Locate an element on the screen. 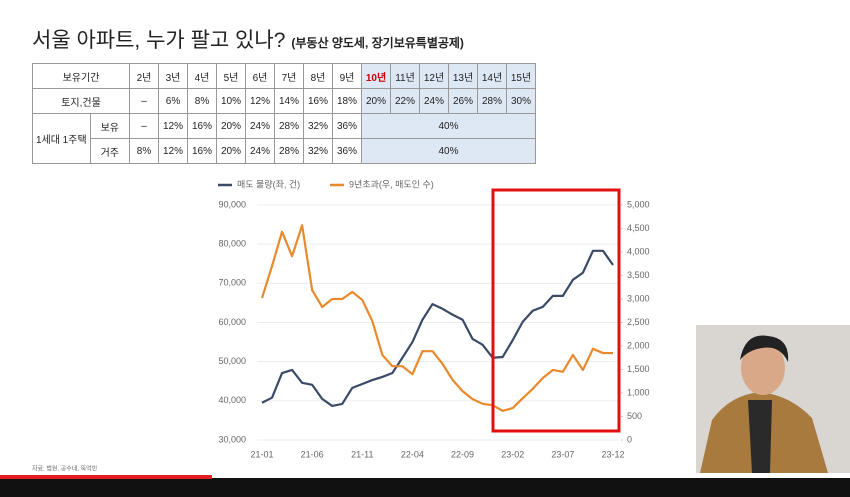 This screenshot has height=497, width=850. y-tick-label: 40,000 is located at coordinates (232, 400).